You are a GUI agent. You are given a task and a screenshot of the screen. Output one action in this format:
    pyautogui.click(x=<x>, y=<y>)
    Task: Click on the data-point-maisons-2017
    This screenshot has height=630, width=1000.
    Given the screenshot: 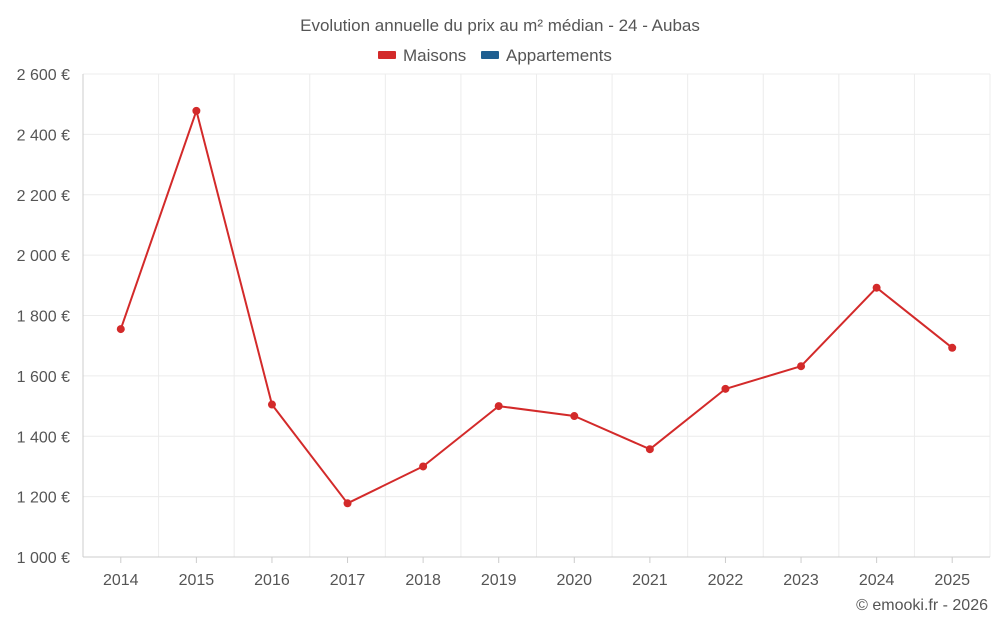 What is the action you would take?
    pyautogui.click(x=347, y=503)
    